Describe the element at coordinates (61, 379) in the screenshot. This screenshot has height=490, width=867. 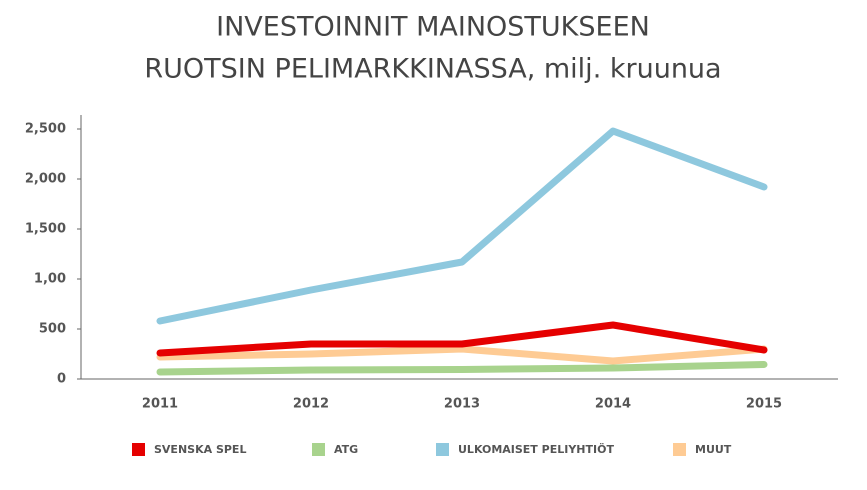
I see `y-tick-label: 0` at that location.